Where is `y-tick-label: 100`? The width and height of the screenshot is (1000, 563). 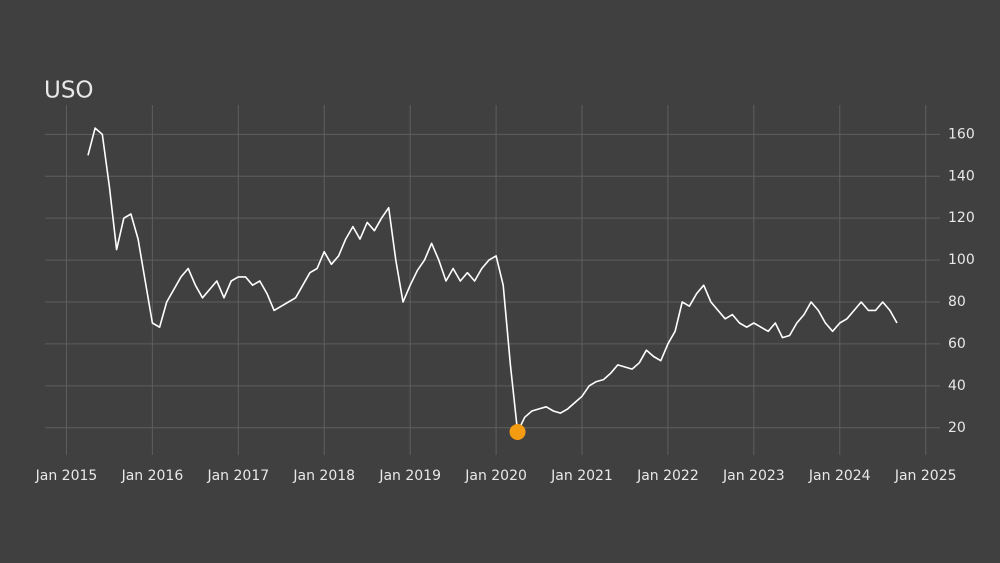
y-tick-label: 100 is located at coordinates (961, 260).